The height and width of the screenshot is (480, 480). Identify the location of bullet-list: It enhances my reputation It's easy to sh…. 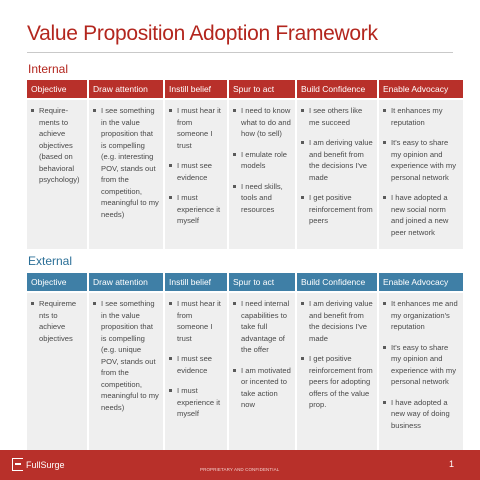
(420, 171).